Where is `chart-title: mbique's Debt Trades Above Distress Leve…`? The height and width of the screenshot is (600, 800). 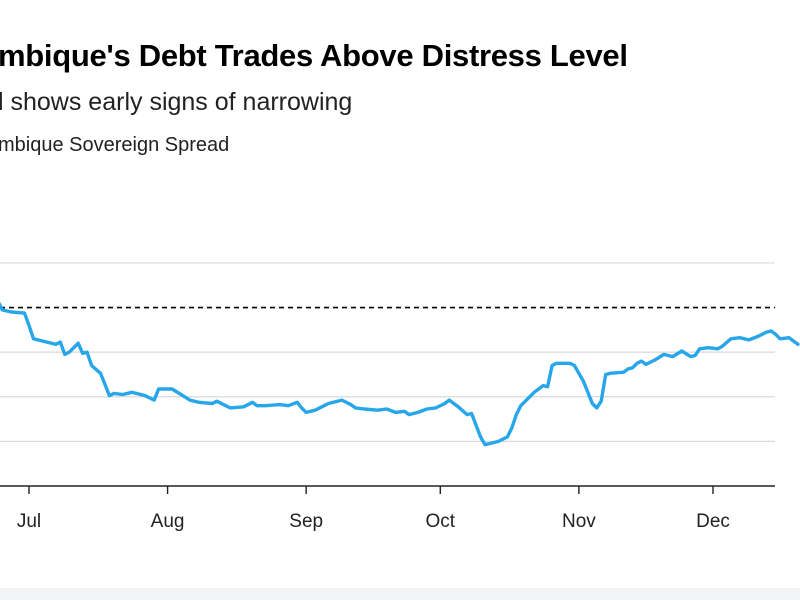 chart-title: mbique's Debt Trades Above Distress Leve… is located at coordinates (314, 55).